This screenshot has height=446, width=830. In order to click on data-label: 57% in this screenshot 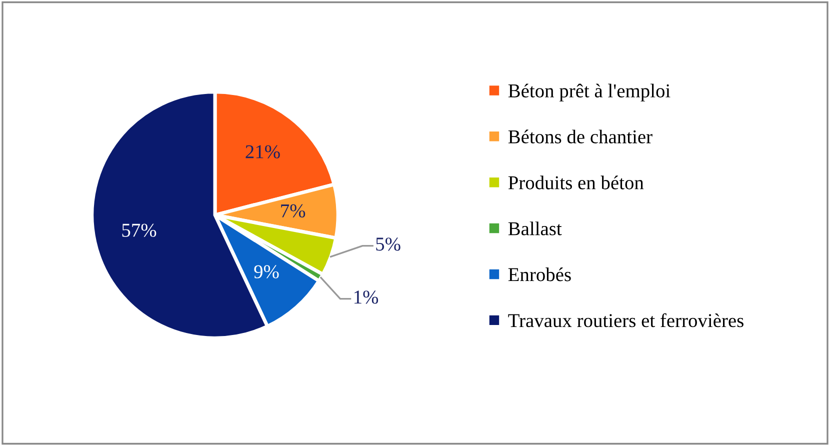, I will do `click(139, 230)`.